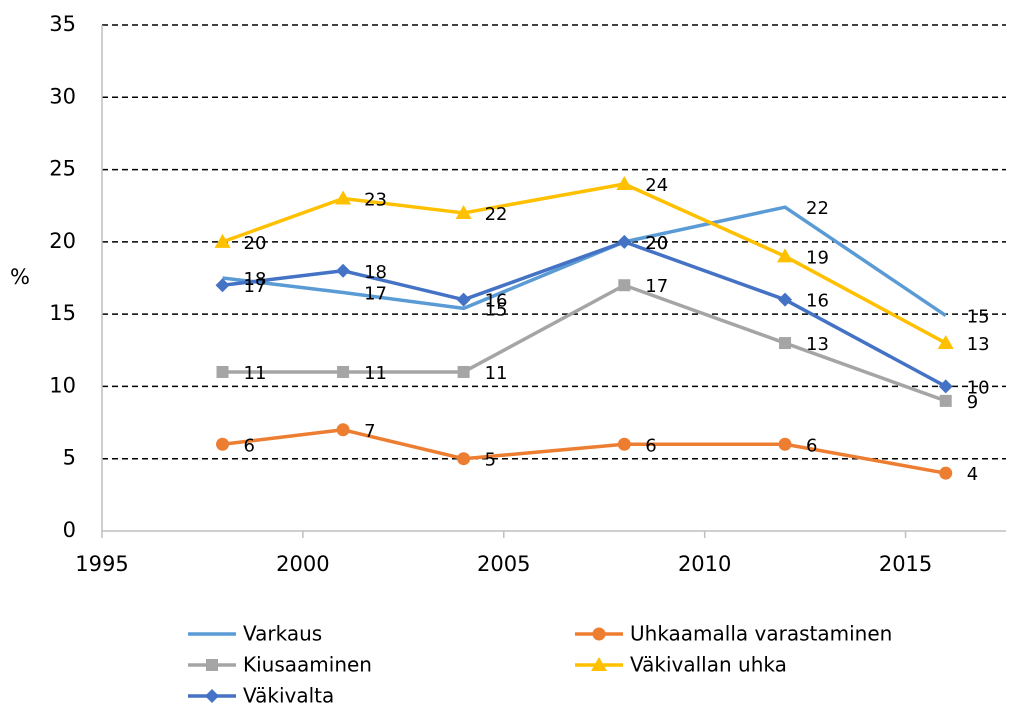 The width and height of the screenshot is (1014, 709). I want to click on data-label: 9, so click(972, 402).